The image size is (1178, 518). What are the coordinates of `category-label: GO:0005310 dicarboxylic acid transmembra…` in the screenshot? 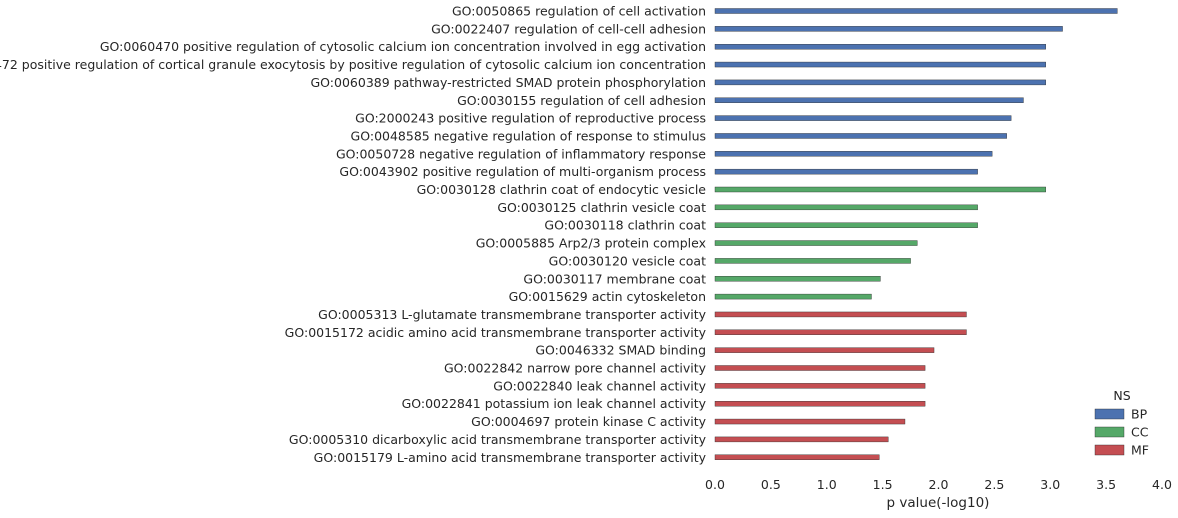 It's located at (498, 439).